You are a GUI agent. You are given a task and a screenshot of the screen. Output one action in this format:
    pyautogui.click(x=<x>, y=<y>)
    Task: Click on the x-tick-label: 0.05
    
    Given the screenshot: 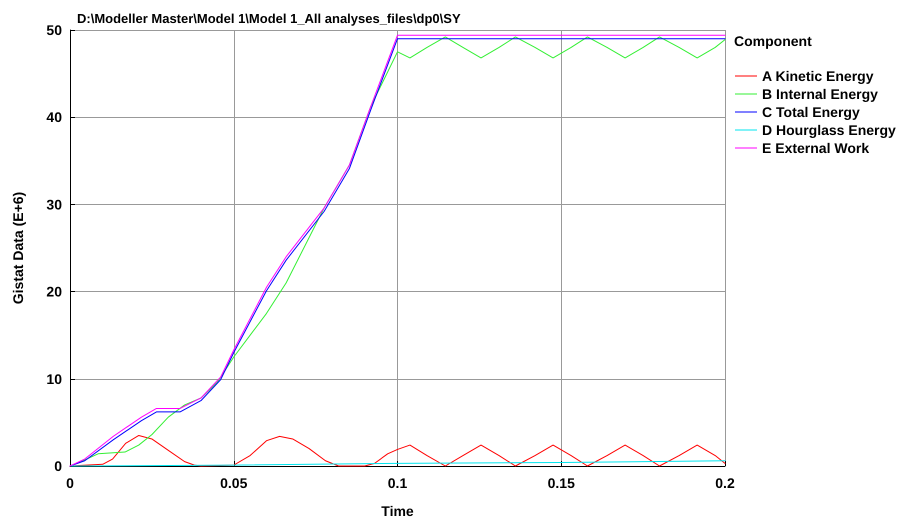 What is the action you would take?
    pyautogui.click(x=234, y=483)
    